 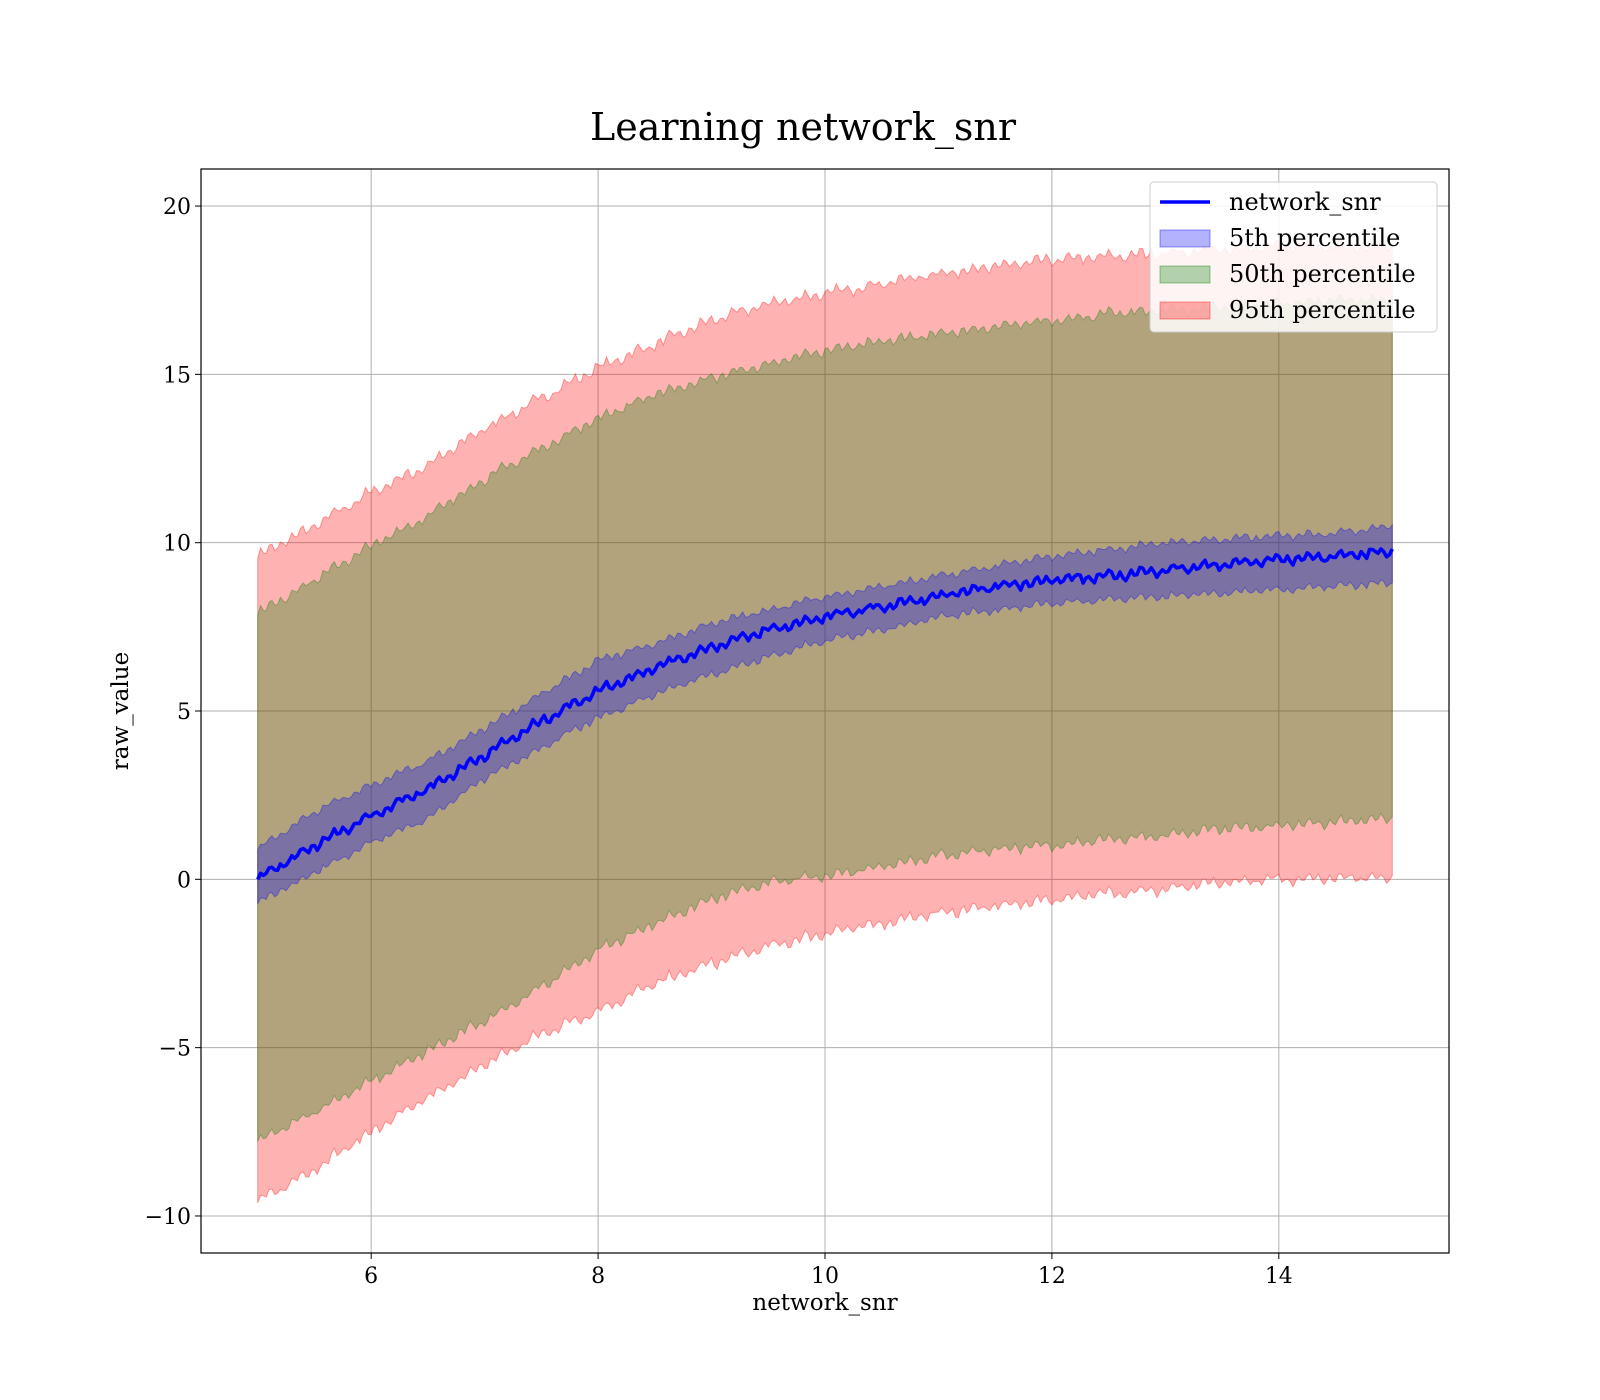 I want to click on x-tick-label: 8, so click(x=598, y=1276).